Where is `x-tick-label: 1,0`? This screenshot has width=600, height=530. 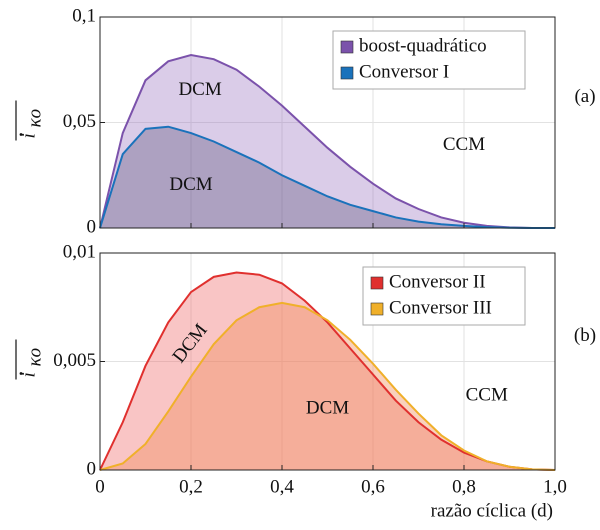
x-tick-label: 1,0 is located at coordinates (555, 486).